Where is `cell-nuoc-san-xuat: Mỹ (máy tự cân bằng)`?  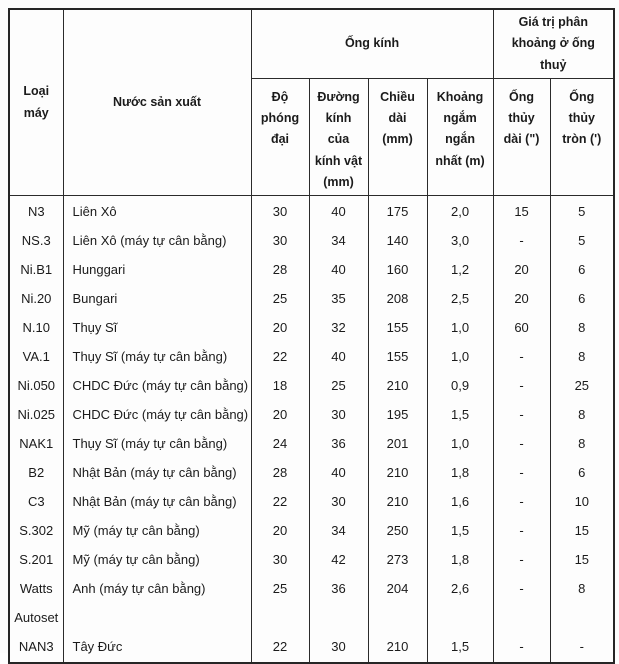 cell-nuoc-san-xuat: Mỹ (máy tự cân bằng) is located at coordinates (157, 531).